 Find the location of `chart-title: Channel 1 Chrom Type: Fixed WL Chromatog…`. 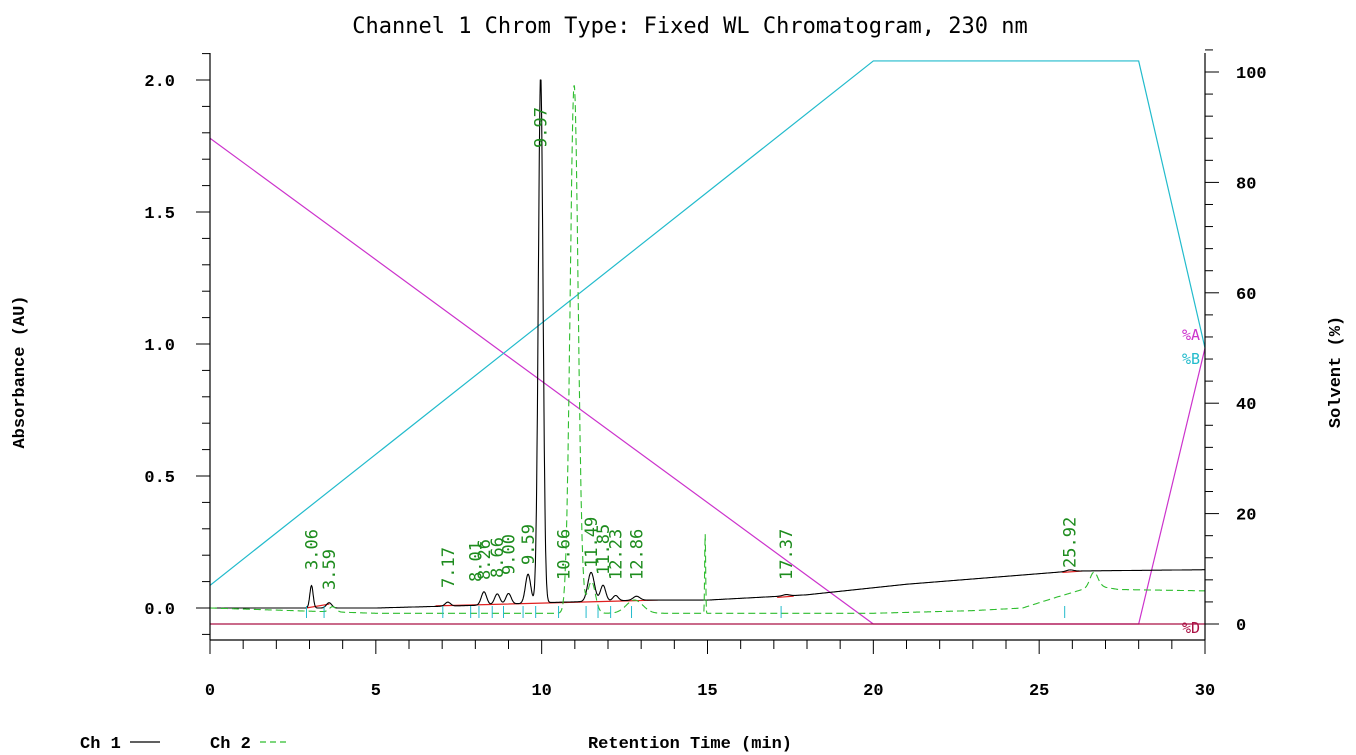

chart-title: Channel 1 Chrom Type: Fixed WL Chromatog… is located at coordinates (690, 26).